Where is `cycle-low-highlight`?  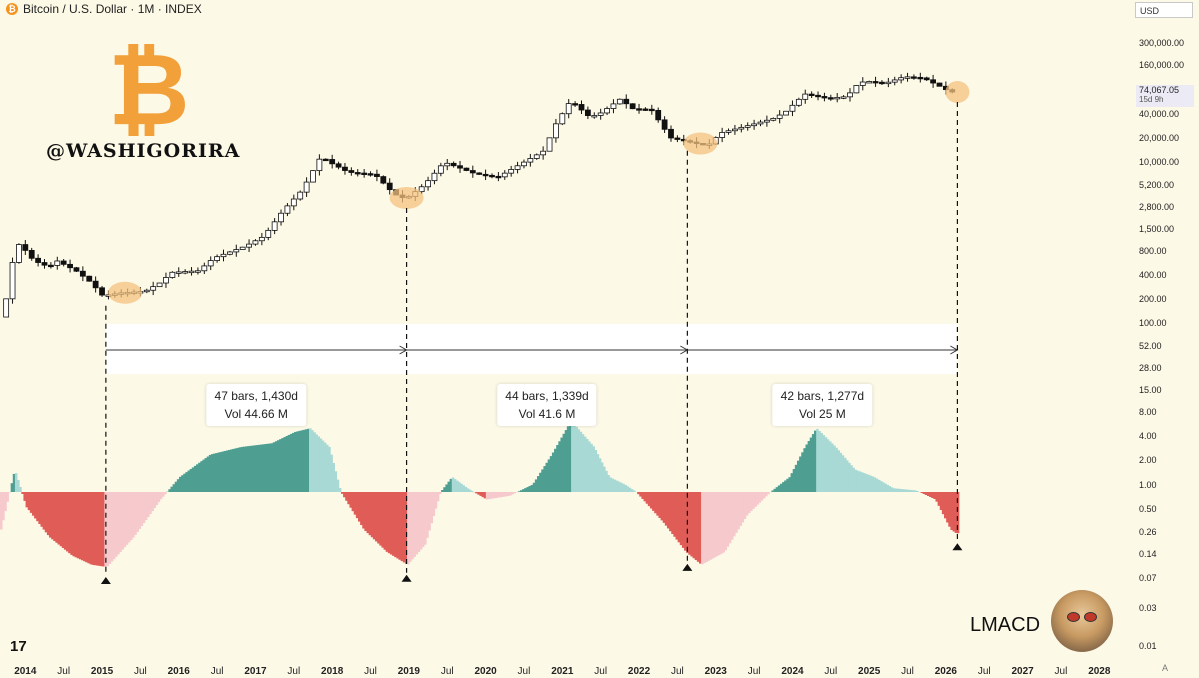
cycle-low-highlight is located at coordinates (125, 292).